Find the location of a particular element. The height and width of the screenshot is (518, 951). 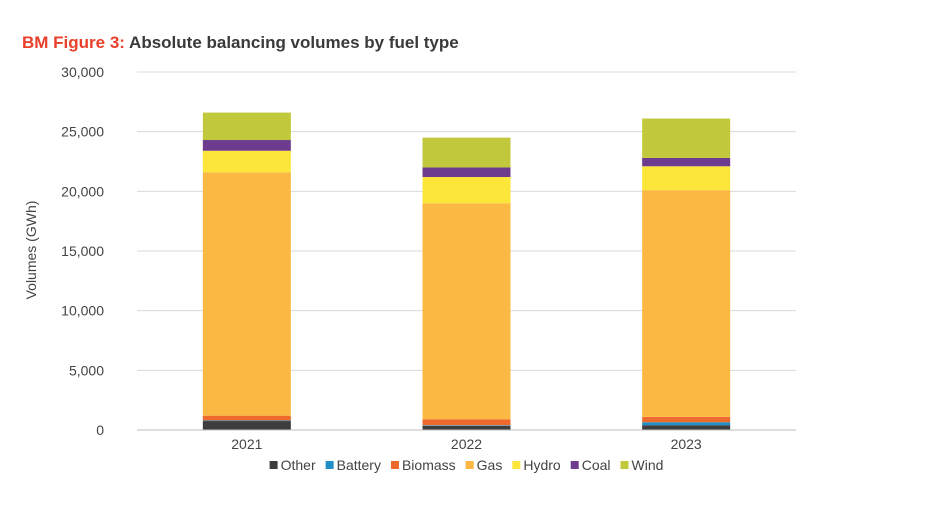

legend-label: Other is located at coordinates (298, 465).